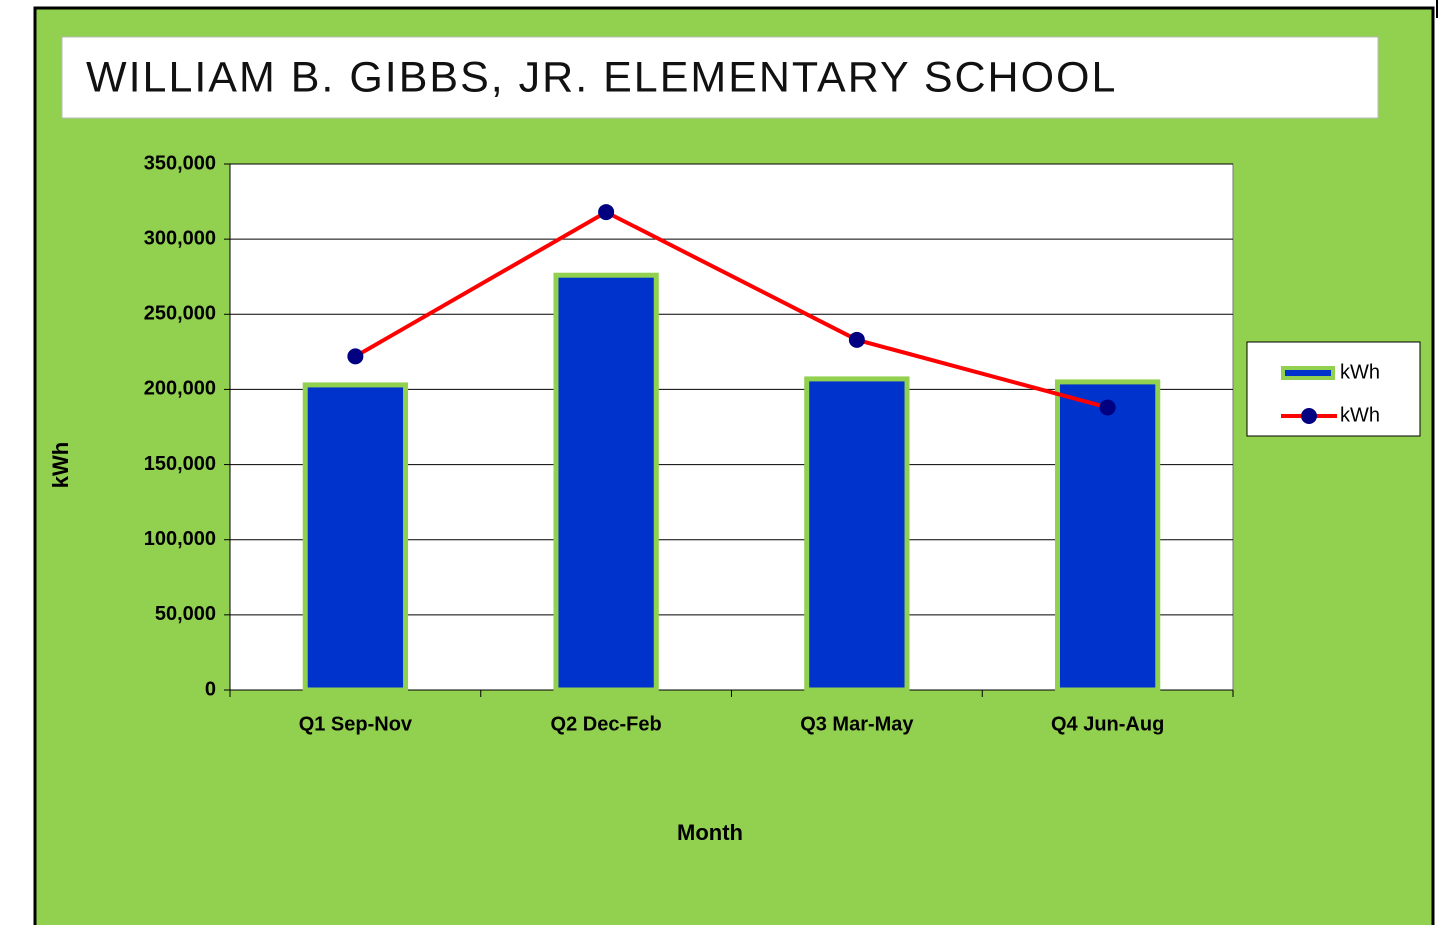  What do you see at coordinates (1308, 373) in the screenshot?
I see `legend-swatch` at bounding box center [1308, 373].